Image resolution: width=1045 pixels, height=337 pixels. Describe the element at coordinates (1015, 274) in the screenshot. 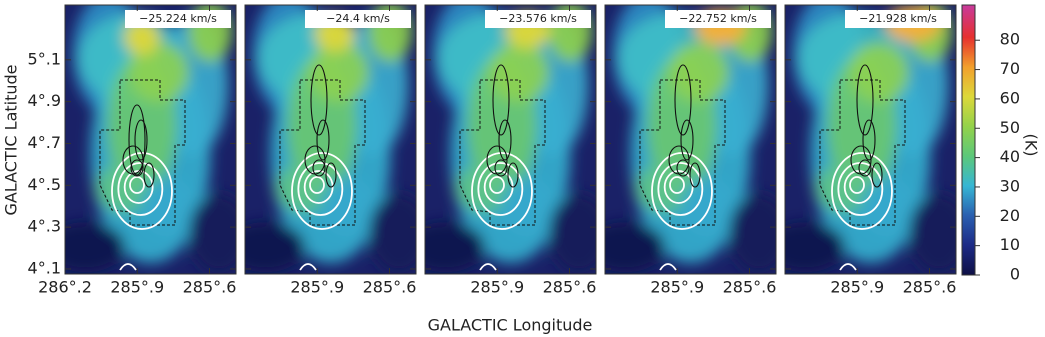

I see `colorbar-tick-label: 0` at that location.